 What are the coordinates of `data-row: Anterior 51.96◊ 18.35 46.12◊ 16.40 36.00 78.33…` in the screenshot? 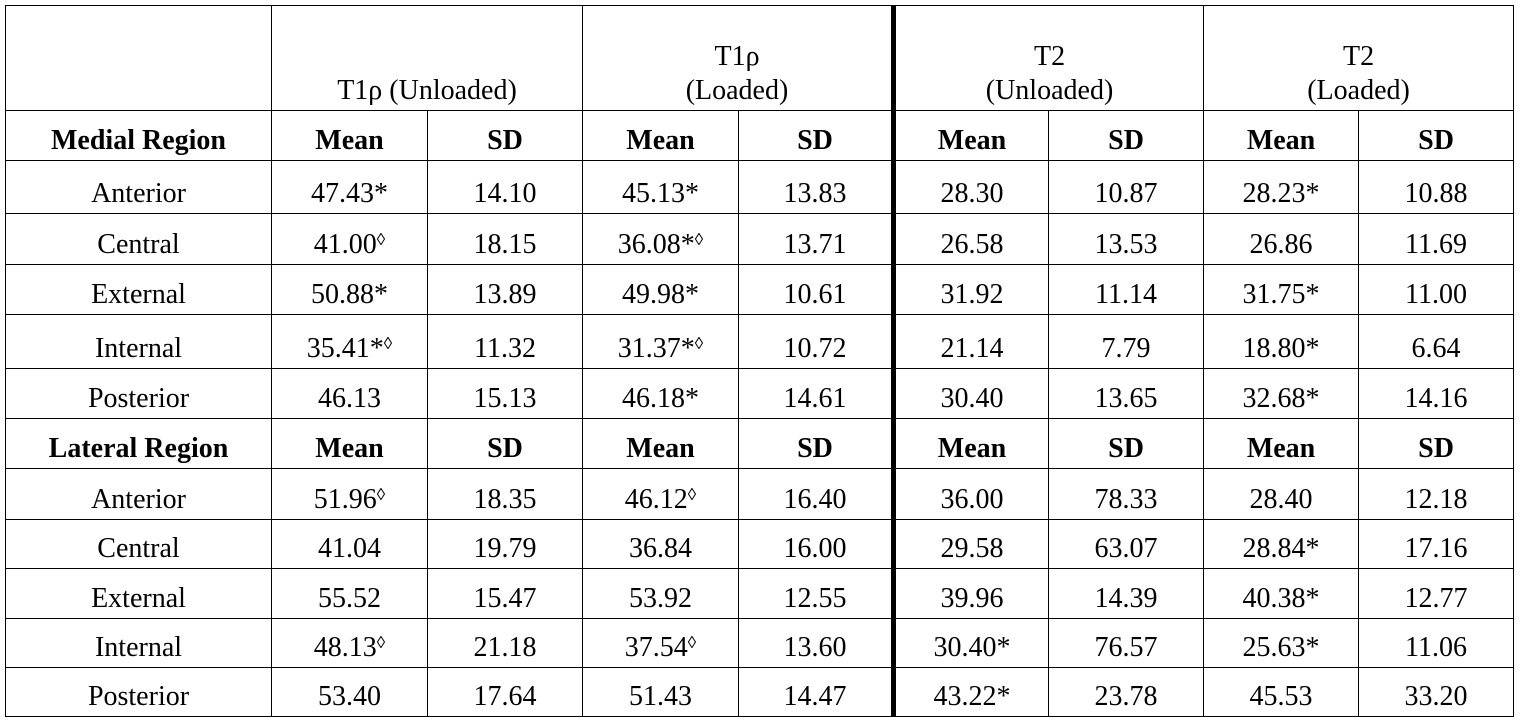 It's located at (760, 494).